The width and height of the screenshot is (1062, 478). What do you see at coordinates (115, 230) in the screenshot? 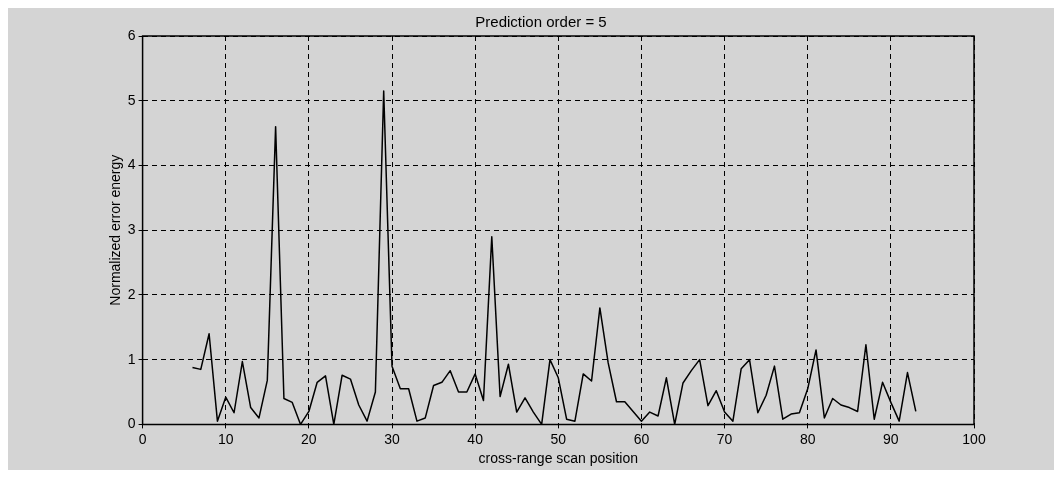
I see `y-axis-title: Normalized error energy` at bounding box center [115, 230].